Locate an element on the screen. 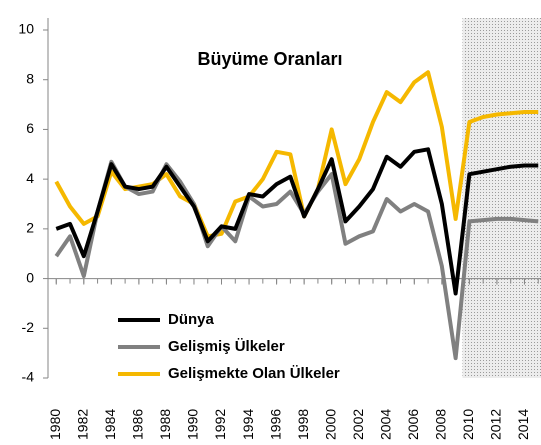  y-tick-label: 4 is located at coordinates (30, 178).